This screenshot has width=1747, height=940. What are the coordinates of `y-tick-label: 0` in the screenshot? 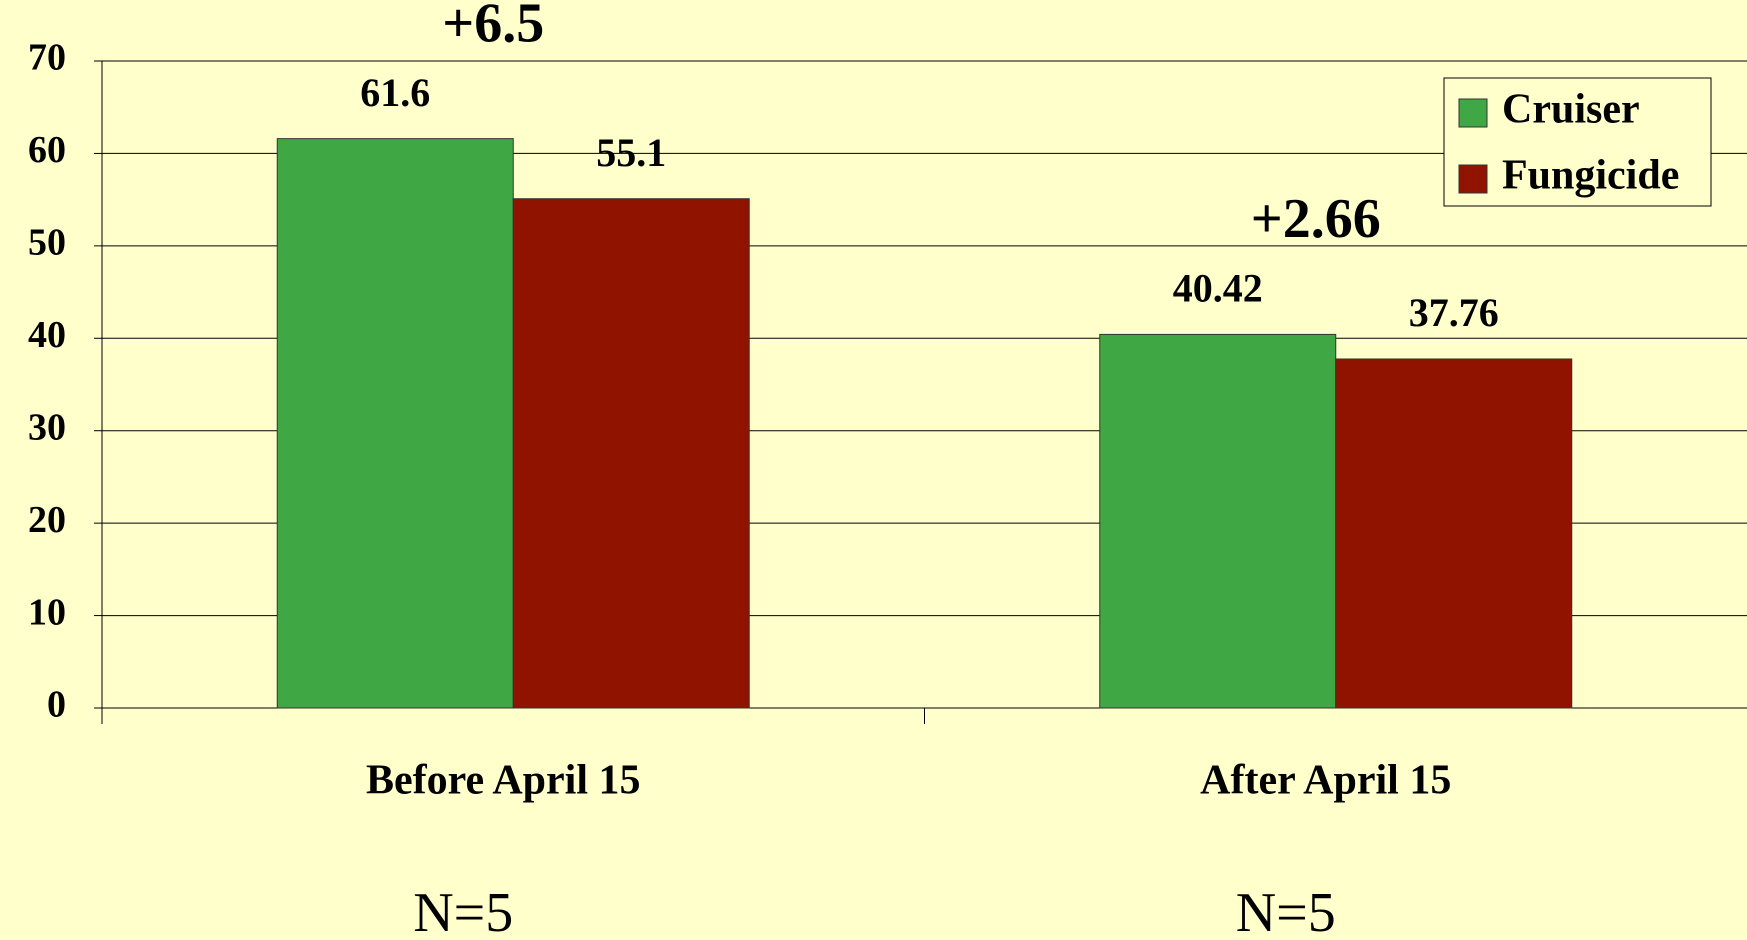 It's located at (56, 705).